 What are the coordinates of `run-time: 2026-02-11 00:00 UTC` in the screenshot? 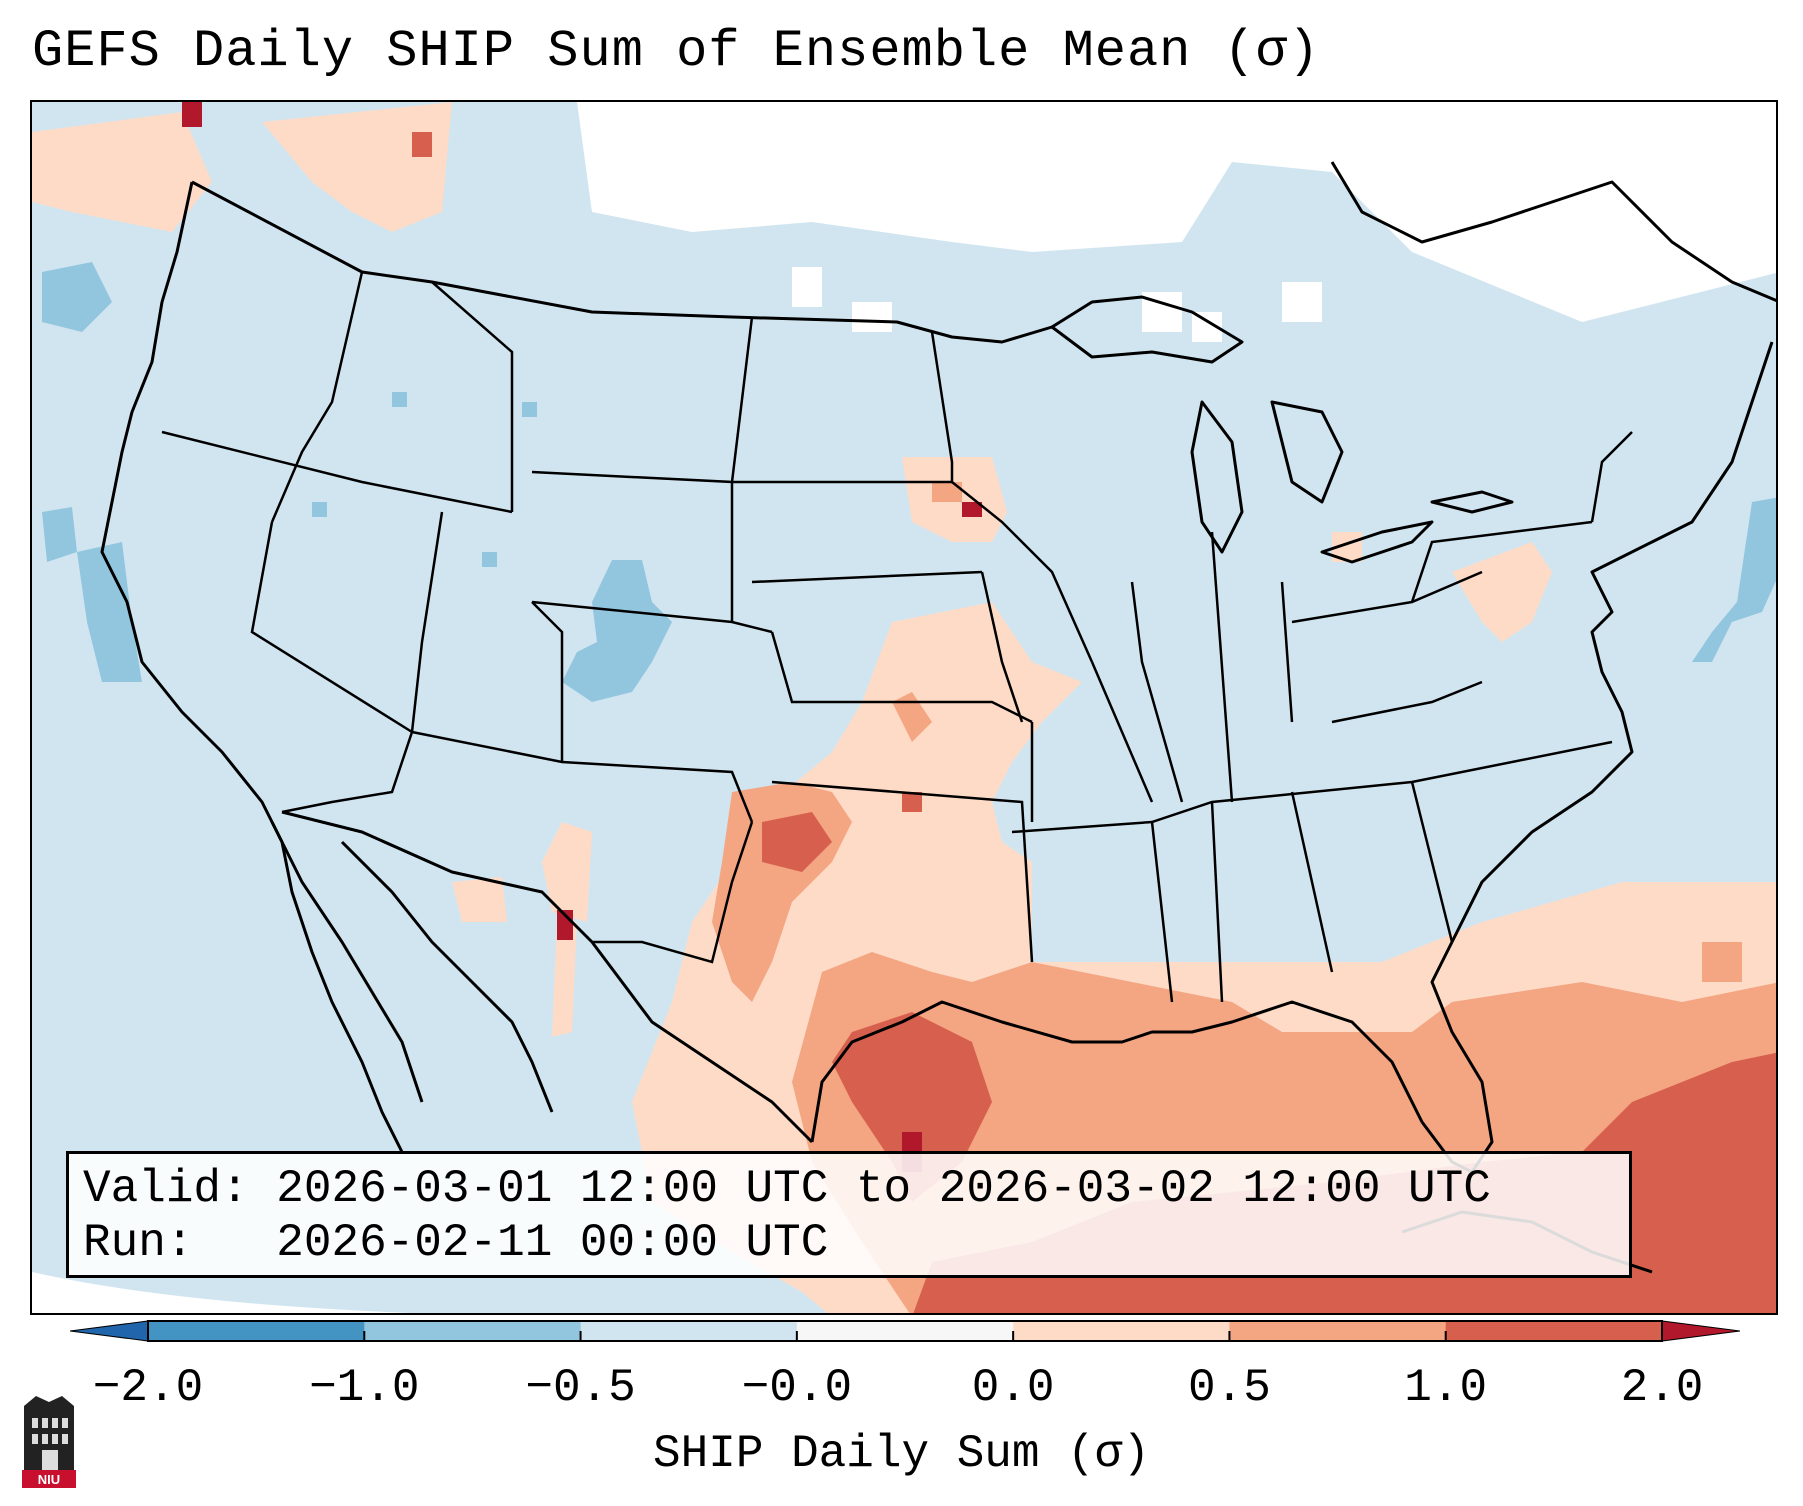 It's located at (552, 1243).